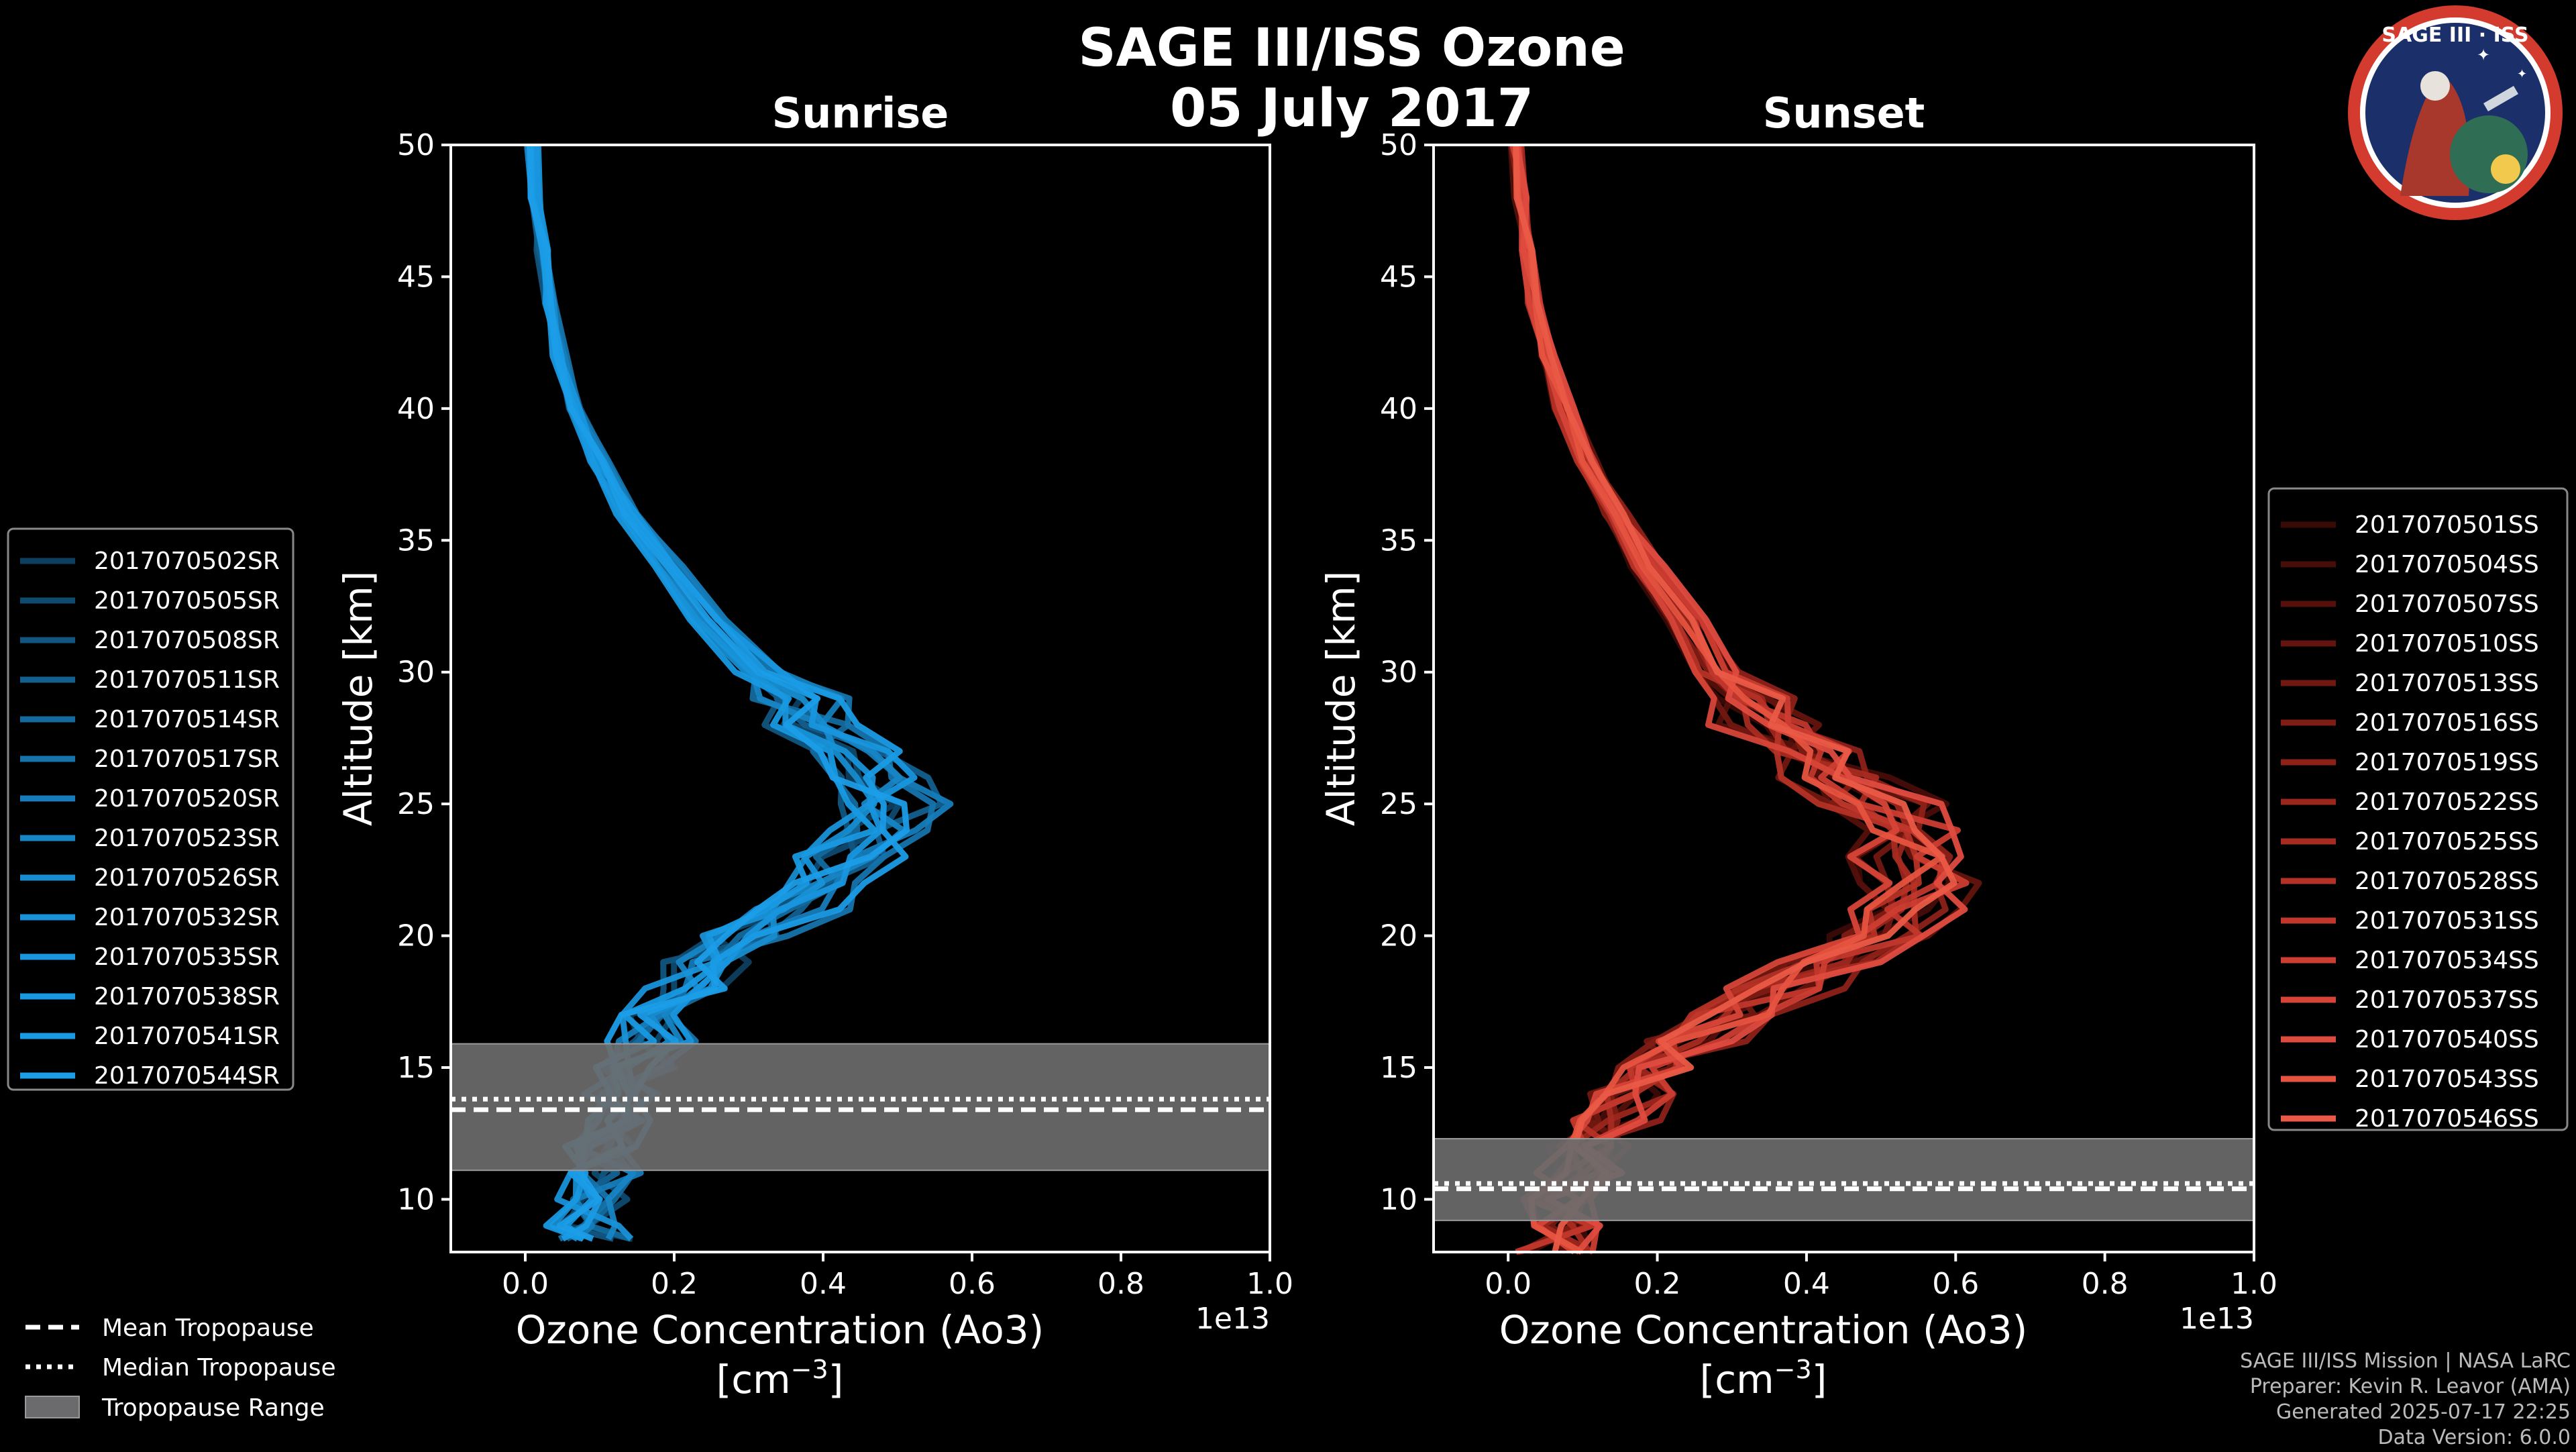 This screenshot has width=2576, height=1452. Describe the element at coordinates (2447, 921) in the screenshot. I see `sunset-legend-label: 2017070531SS` at that location.